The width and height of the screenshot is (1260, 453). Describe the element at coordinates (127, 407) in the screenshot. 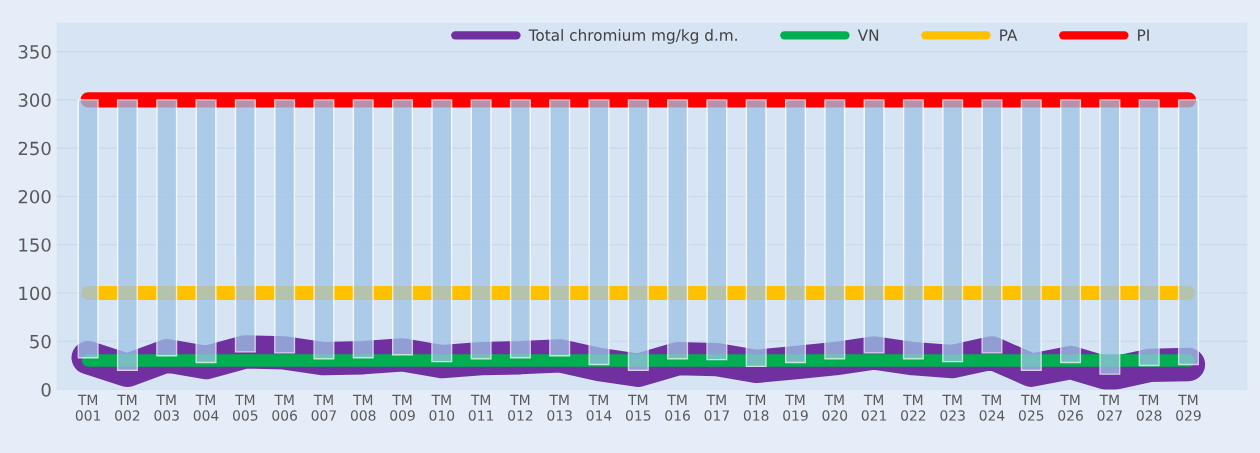

I see `x-tick-label: TM 002` at that location.